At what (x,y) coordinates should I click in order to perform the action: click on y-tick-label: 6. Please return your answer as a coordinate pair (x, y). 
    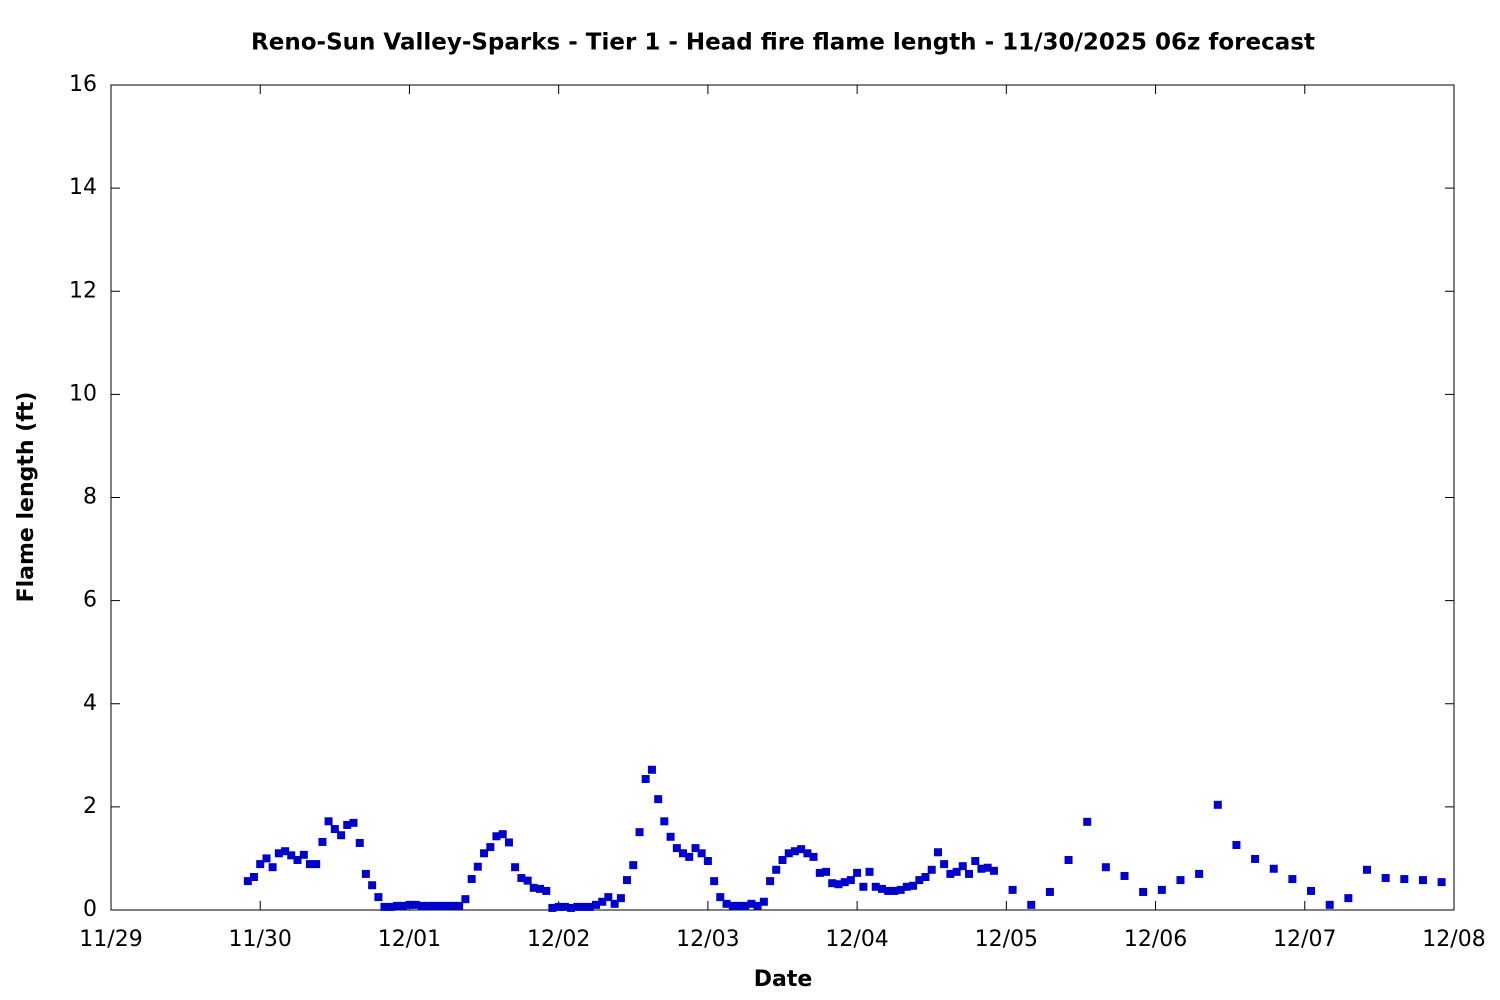
    Looking at the image, I should click on (90, 600).